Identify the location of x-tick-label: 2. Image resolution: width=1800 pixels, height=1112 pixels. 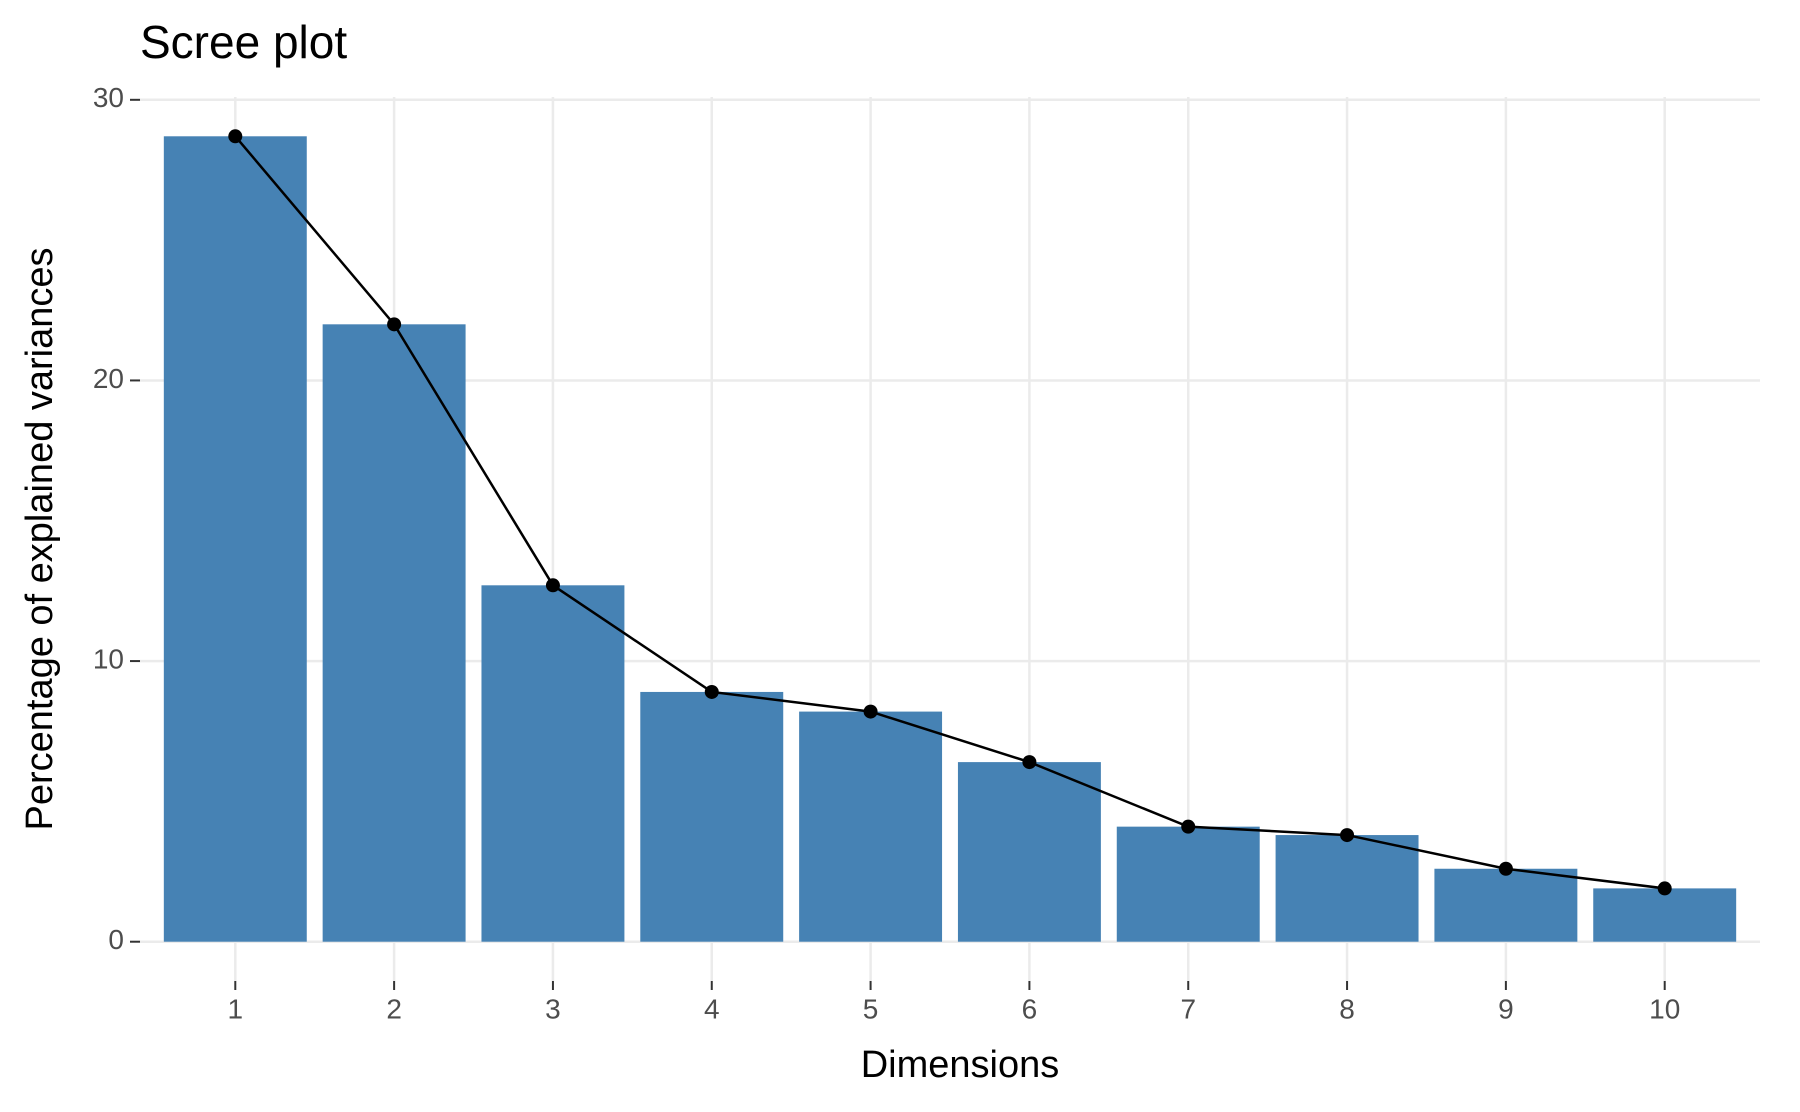
(394, 1008).